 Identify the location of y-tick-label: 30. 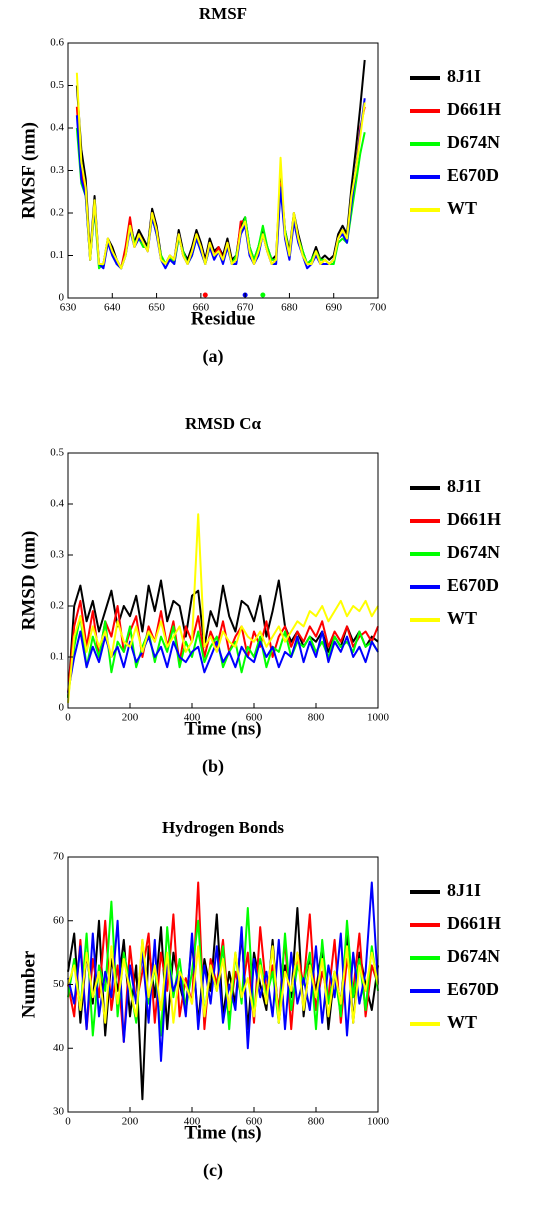
(59, 1112).